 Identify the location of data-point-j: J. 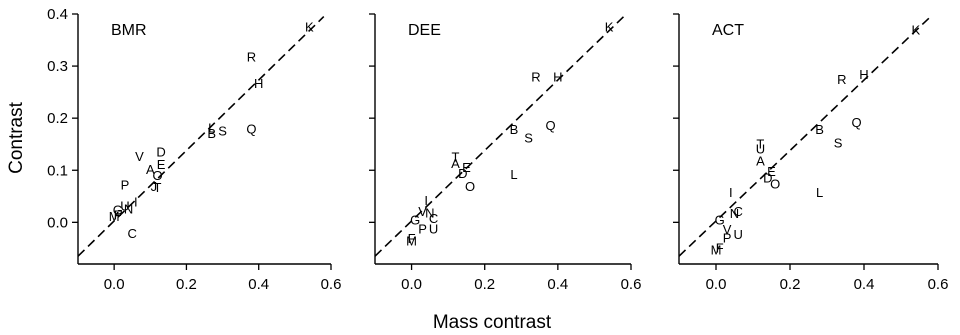
(154, 186).